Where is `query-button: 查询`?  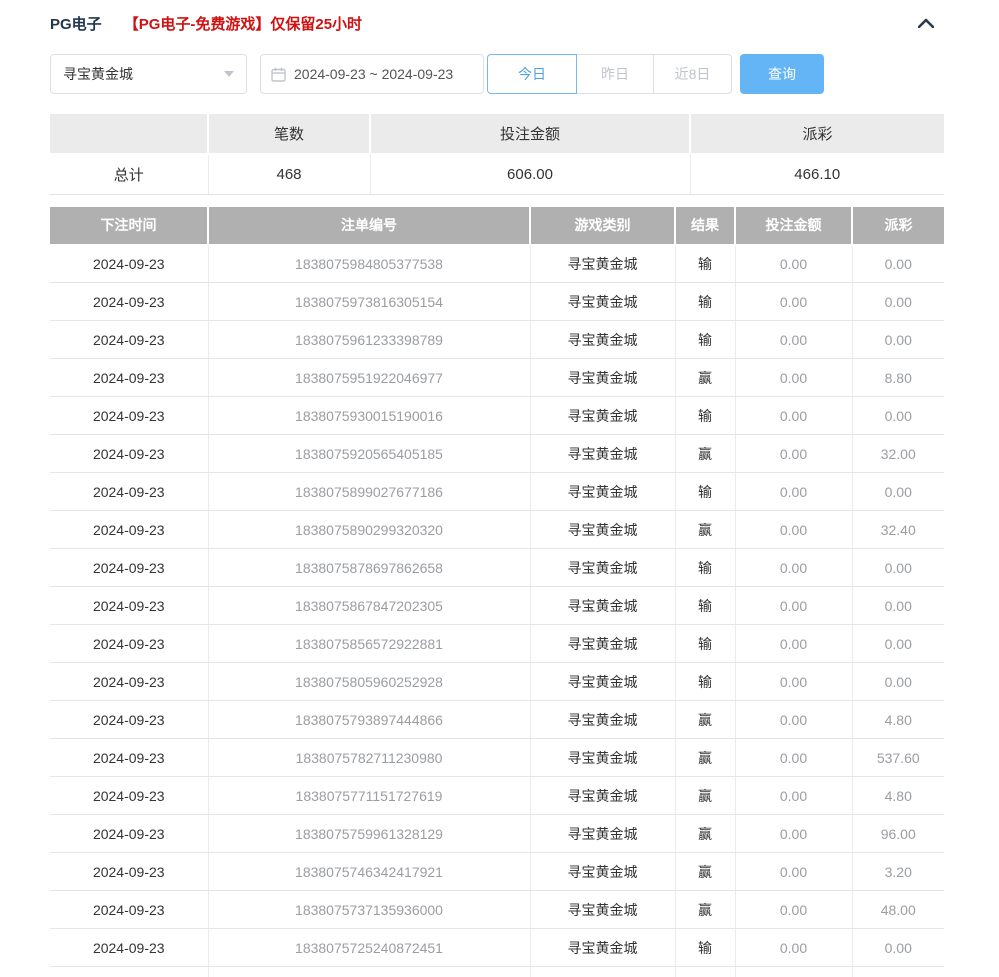 query-button: 查询 is located at coordinates (782, 74).